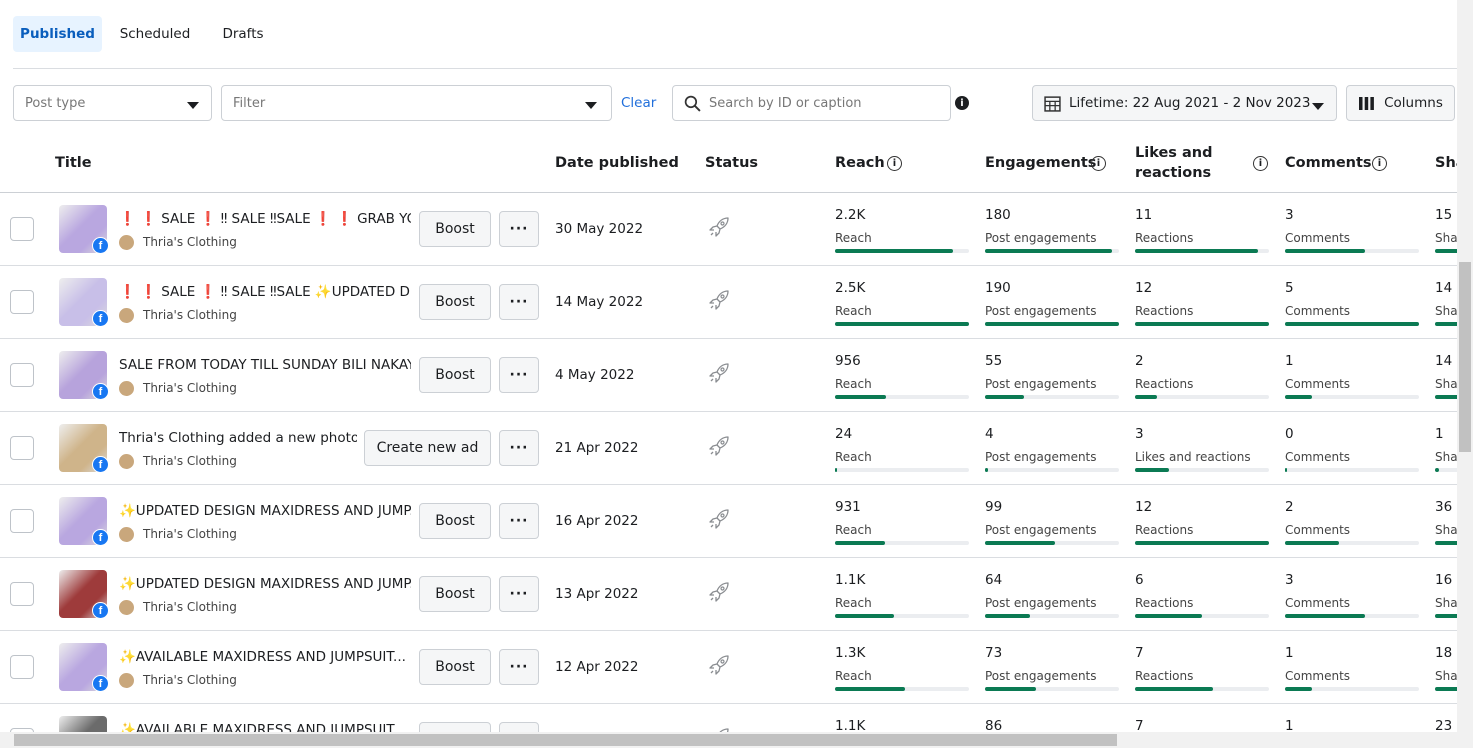 The height and width of the screenshot is (748, 1473). I want to click on metric-value: 1, so click(1439, 434).